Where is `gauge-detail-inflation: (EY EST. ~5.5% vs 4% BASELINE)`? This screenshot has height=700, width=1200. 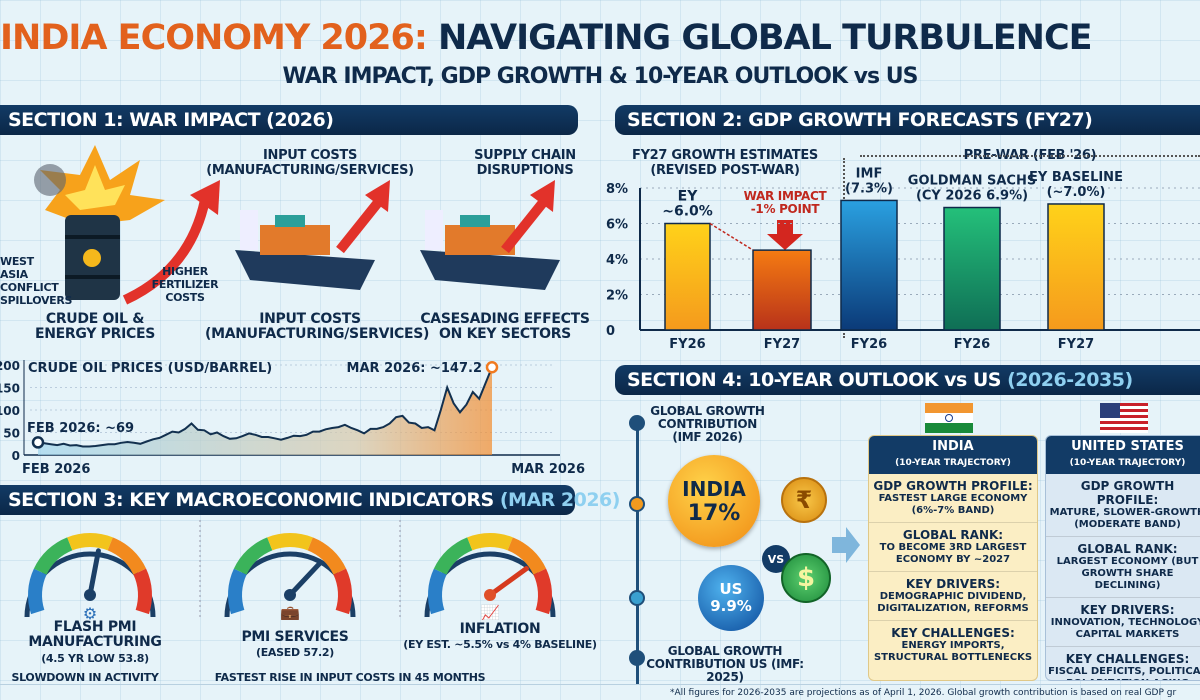
gauge-detail-inflation: (EY EST. ~5.5% vs 4% BASELINE) is located at coordinates (500, 644).